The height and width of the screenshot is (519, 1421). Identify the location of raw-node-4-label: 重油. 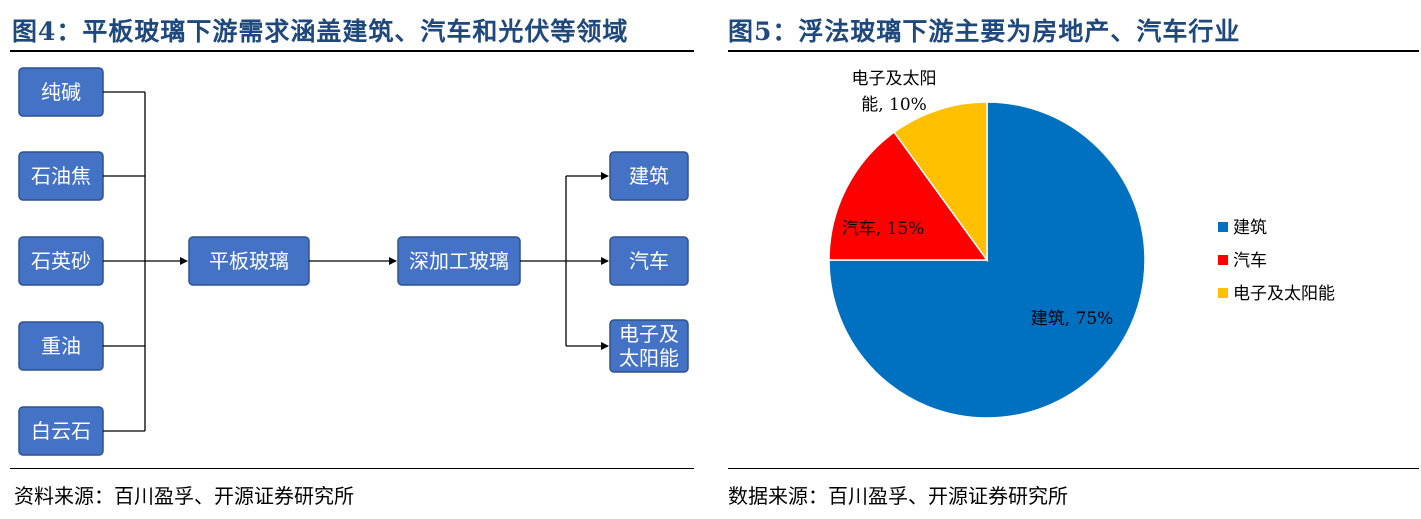
(61, 346).